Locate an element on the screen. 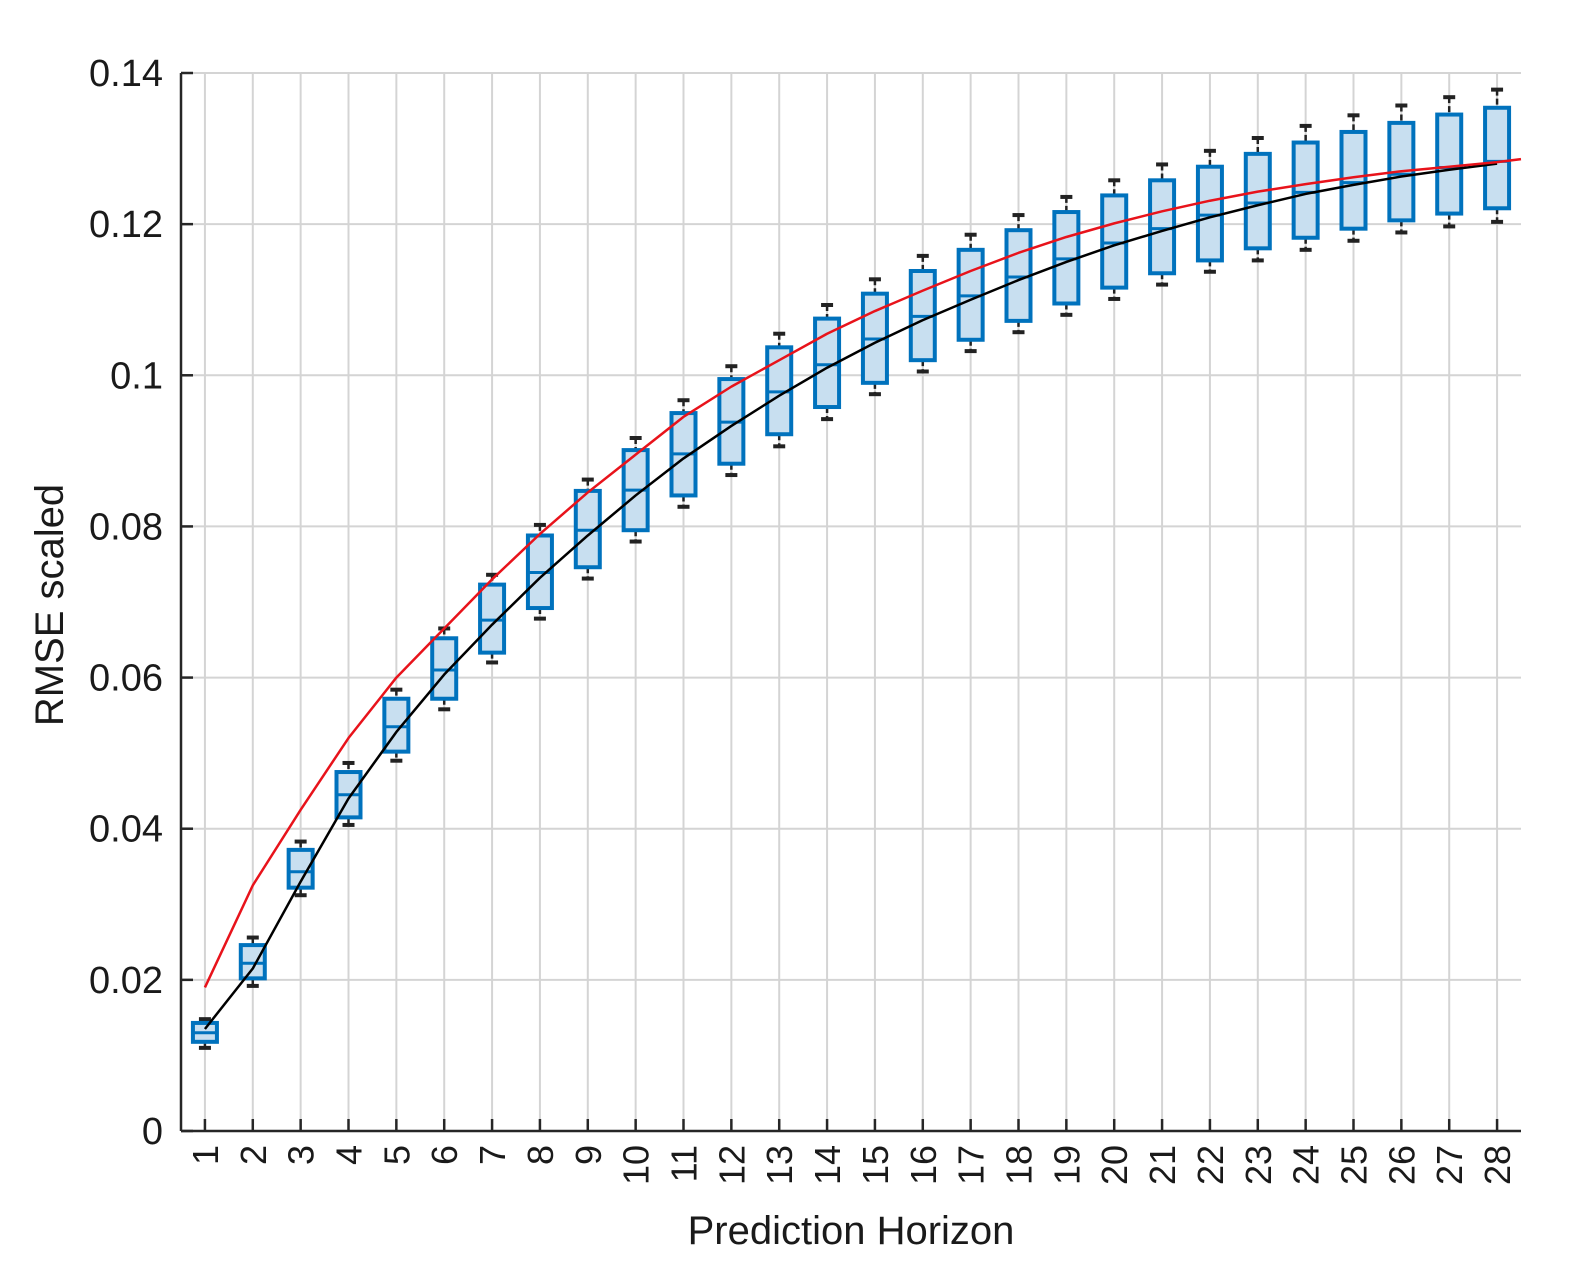 The width and height of the screenshot is (1584, 1283). x-tick-label-5: 5 is located at coordinates (396, 1155).